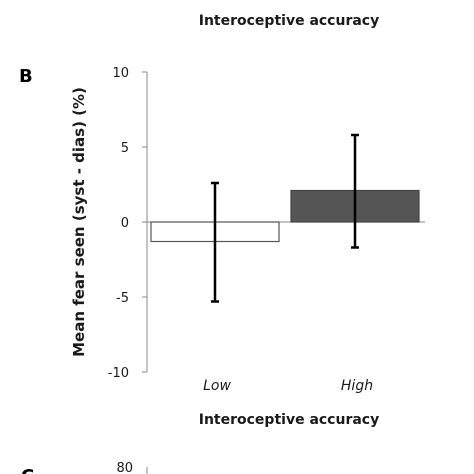 The width and height of the screenshot is (474, 474). Describe the element at coordinates (217, 386) in the screenshot. I see `category-label-low: Low` at that location.